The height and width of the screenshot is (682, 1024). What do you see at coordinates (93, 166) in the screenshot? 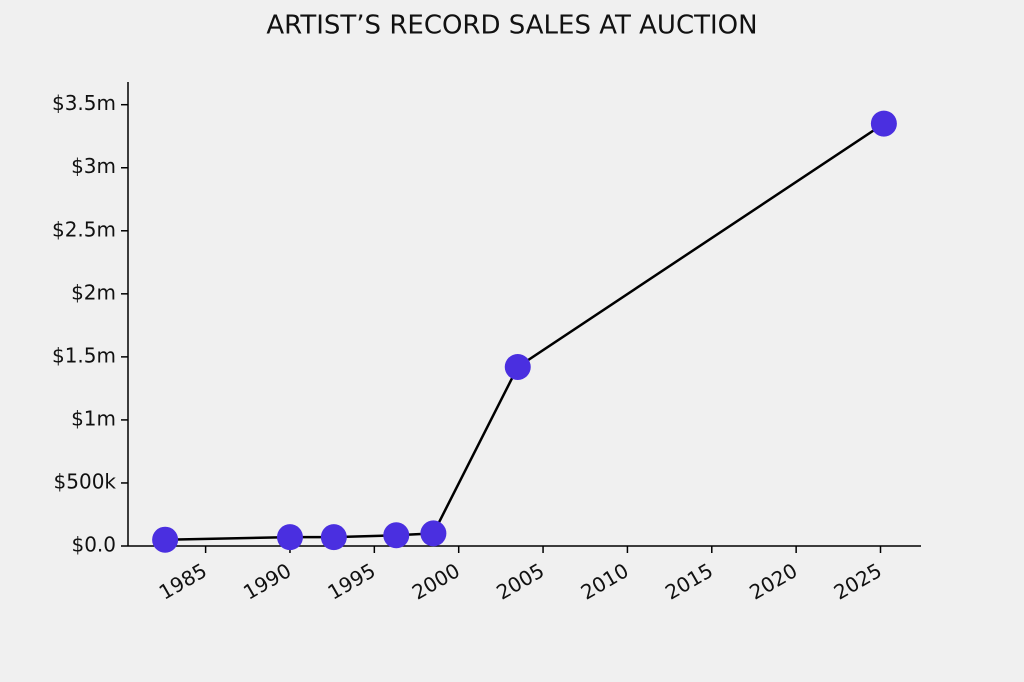
I see `y-tick-label: $3m` at bounding box center [93, 166].